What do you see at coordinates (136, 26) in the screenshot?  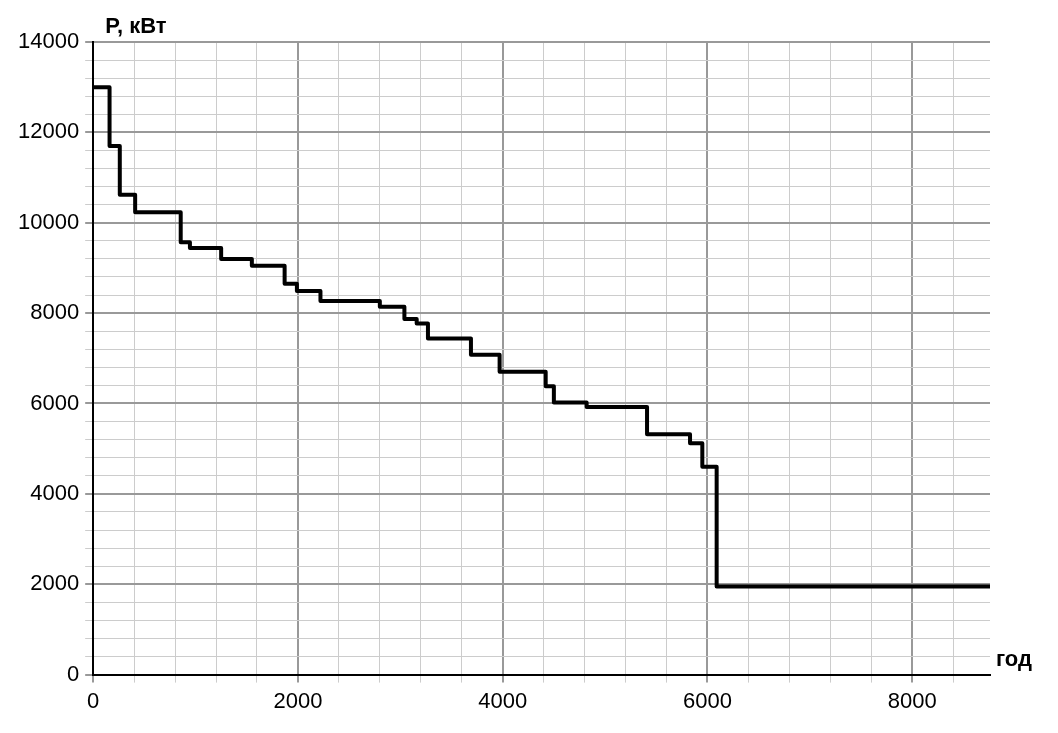 I see `y-axis-title: P, кВт` at bounding box center [136, 26].